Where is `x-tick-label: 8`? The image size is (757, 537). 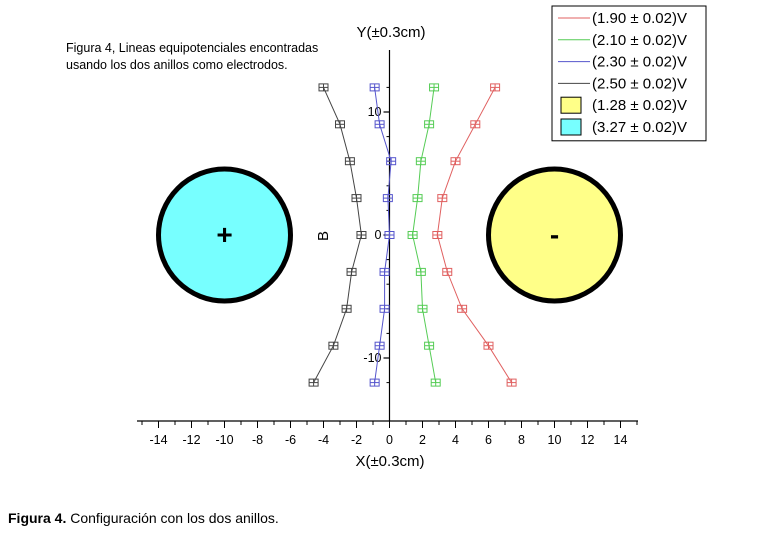
x-tick-label: 8 is located at coordinates (521, 440).